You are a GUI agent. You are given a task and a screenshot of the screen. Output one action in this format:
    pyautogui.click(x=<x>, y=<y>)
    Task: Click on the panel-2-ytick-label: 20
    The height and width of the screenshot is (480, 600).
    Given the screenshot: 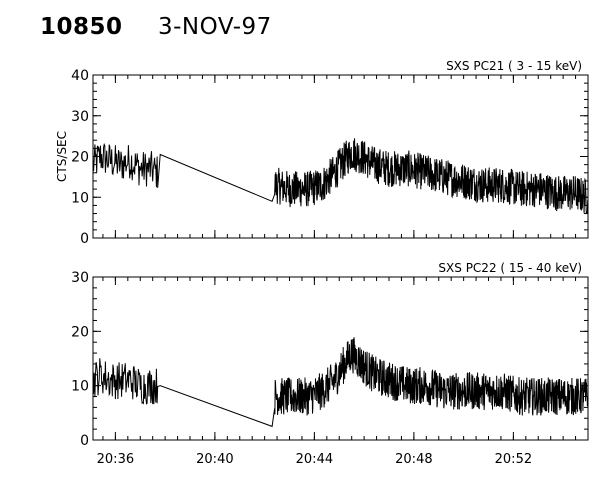 What is the action you would take?
    pyautogui.click(x=80, y=332)
    